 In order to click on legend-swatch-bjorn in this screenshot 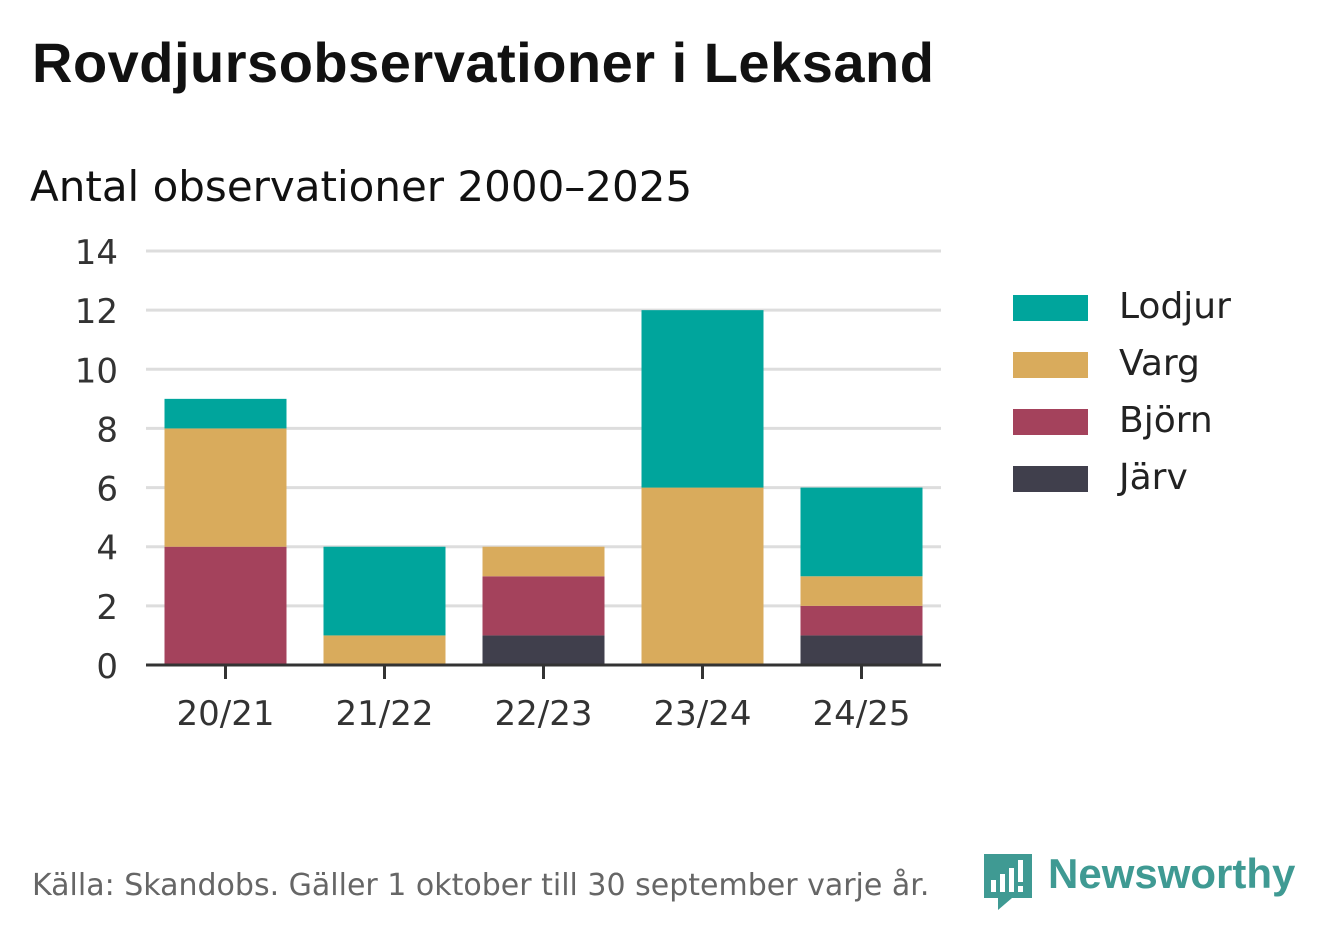, I will do `click(1050, 422)`.